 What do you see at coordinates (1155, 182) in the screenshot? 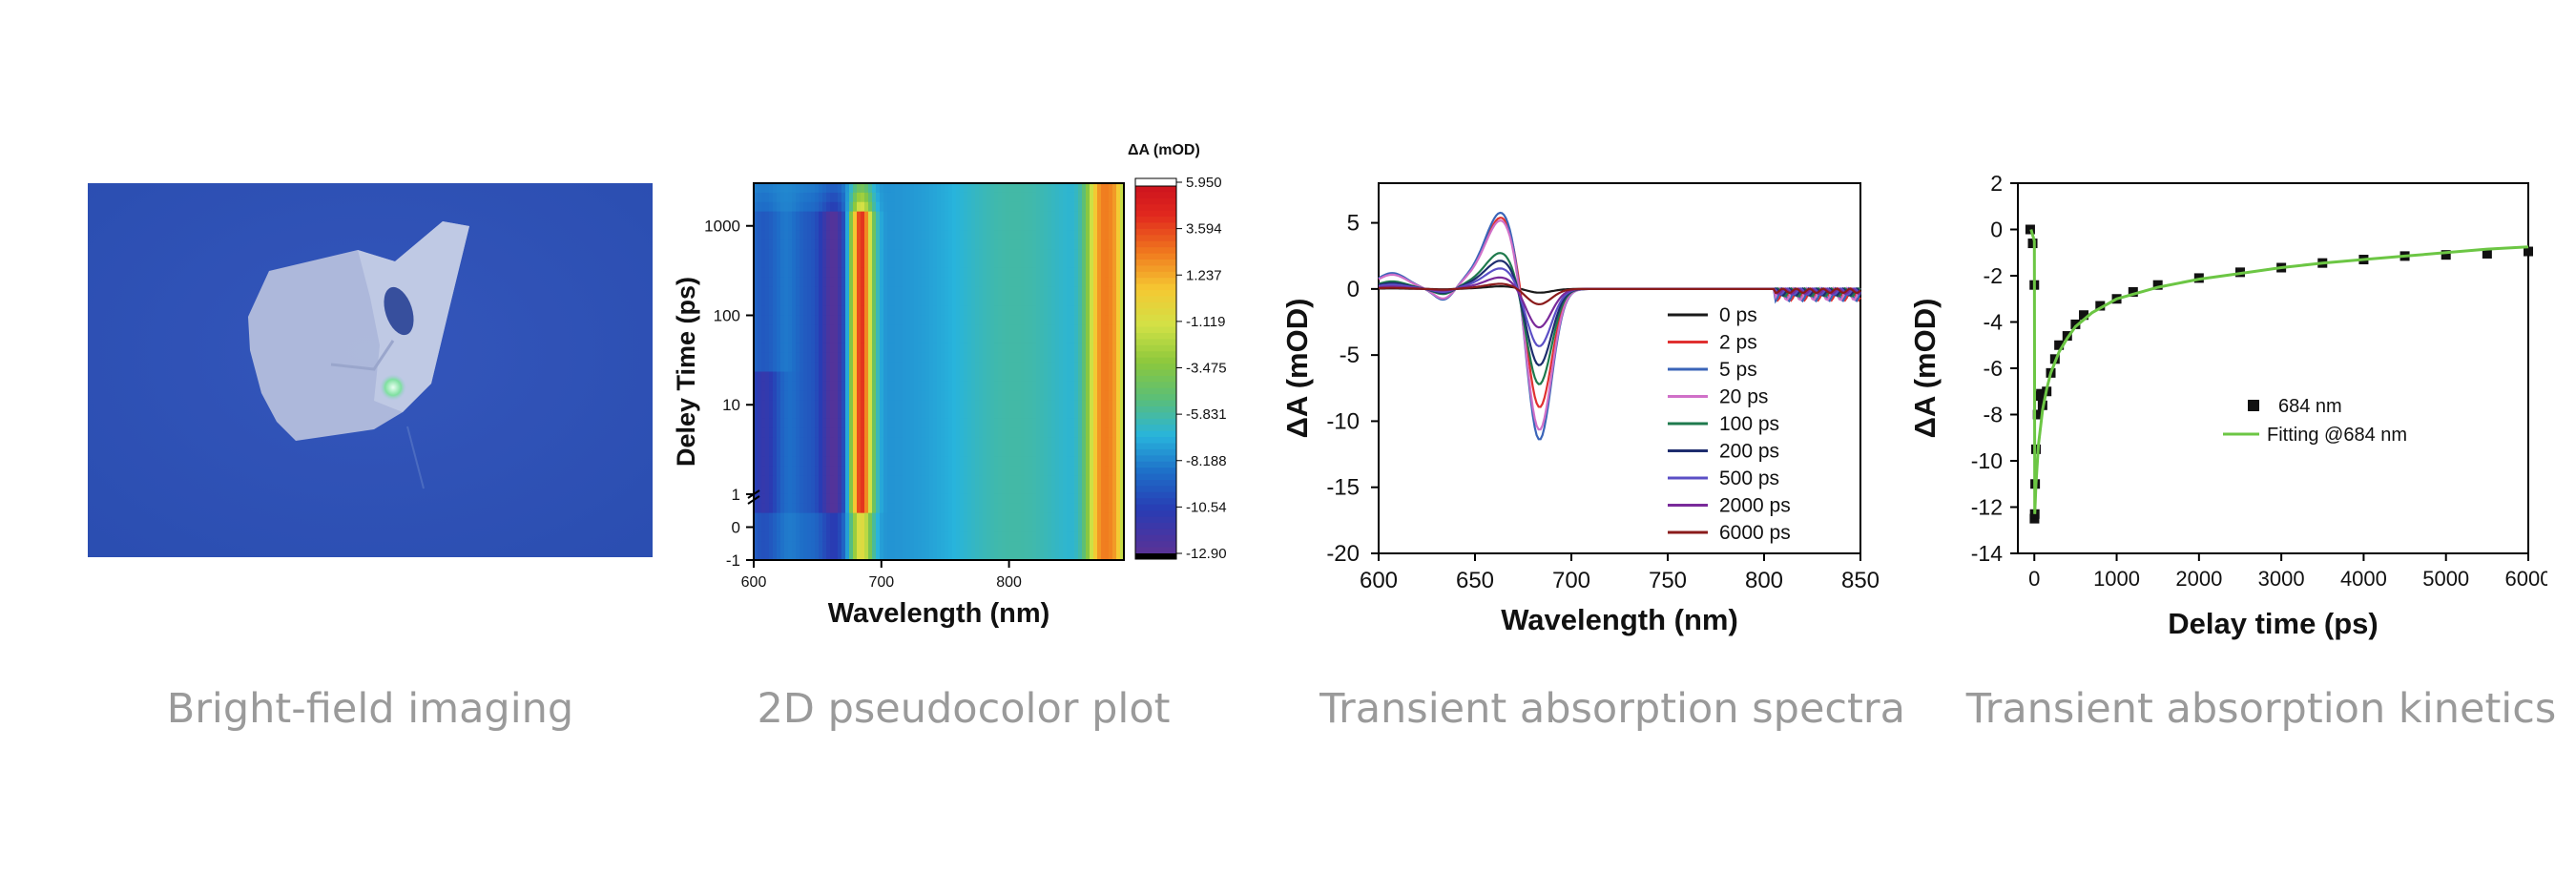
I see `colorbar-overflow` at bounding box center [1155, 182].